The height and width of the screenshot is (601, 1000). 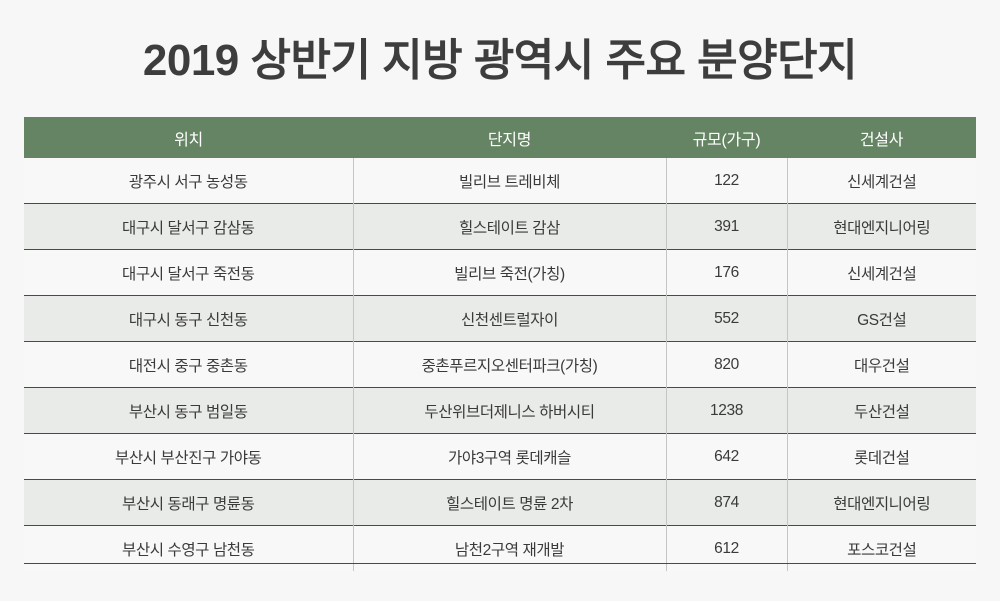 I want to click on cell-location: 부산시 부산진구 가야동, so click(x=189, y=456).